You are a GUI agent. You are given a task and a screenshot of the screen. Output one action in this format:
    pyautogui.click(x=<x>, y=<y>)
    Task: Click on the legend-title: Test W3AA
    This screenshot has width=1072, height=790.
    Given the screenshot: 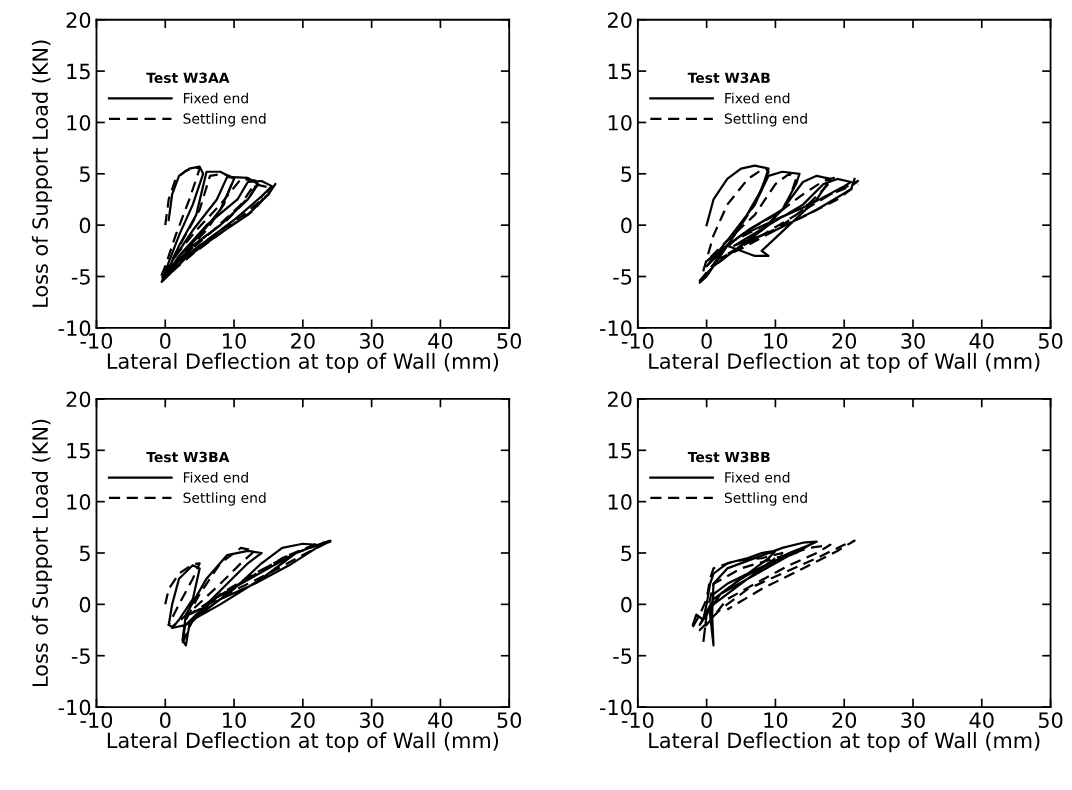 What is the action you would take?
    pyautogui.click(x=188, y=78)
    